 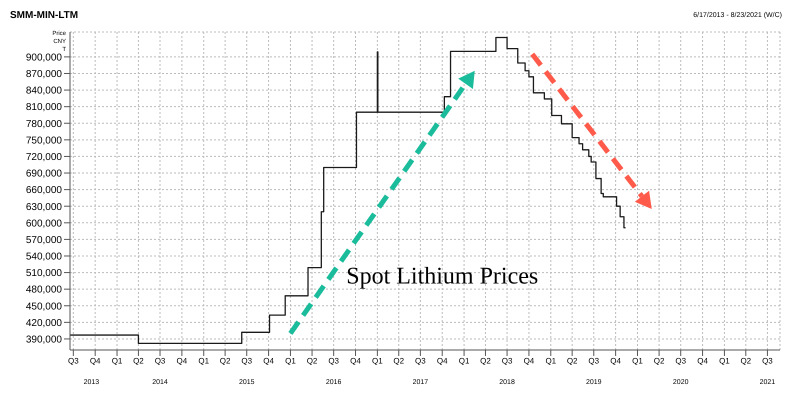 What do you see at coordinates (44, 91) in the screenshot?
I see `y-tick-label: 840,000` at bounding box center [44, 91].